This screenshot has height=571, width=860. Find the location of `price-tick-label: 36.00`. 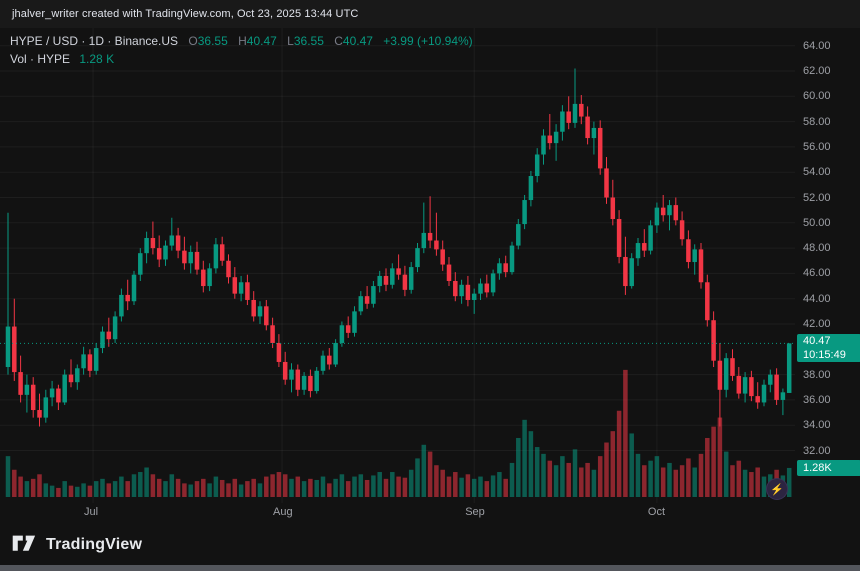

price-tick-label: 36.00 is located at coordinates (817, 399).